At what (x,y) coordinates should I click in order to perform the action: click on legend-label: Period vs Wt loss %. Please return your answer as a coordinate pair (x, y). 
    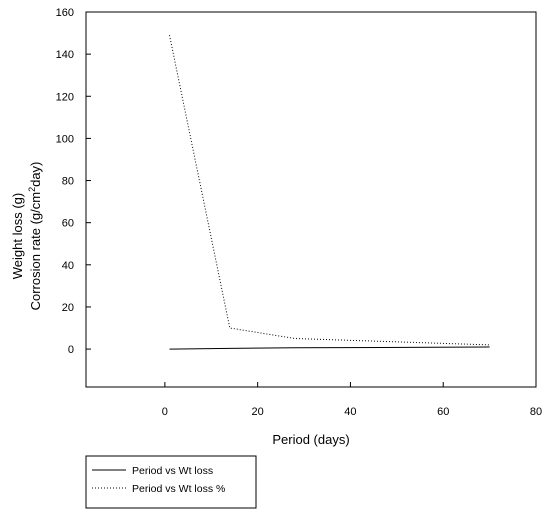
    Looking at the image, I should click on (178, 489).